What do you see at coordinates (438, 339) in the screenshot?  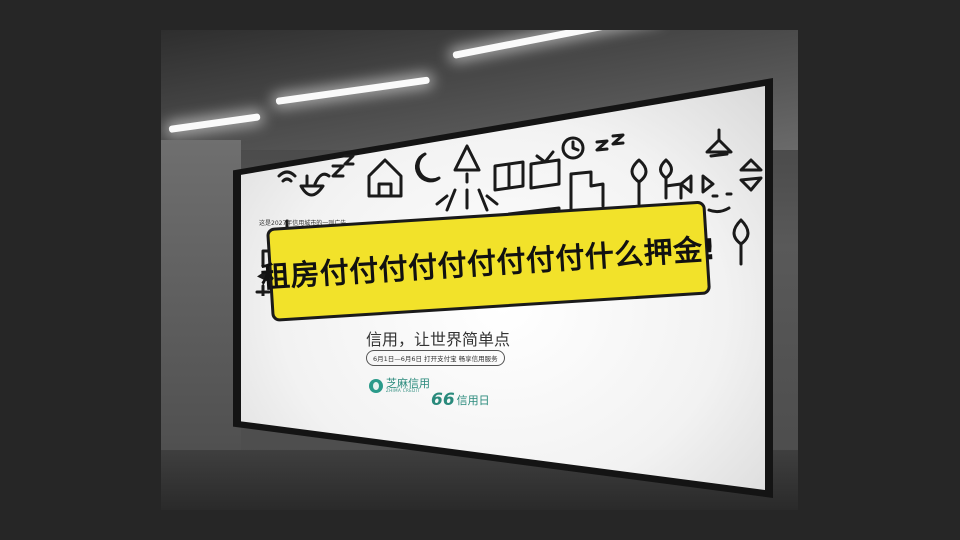 I see `slogan: 信用，让世界简单点` at bounding box center [438, 339].